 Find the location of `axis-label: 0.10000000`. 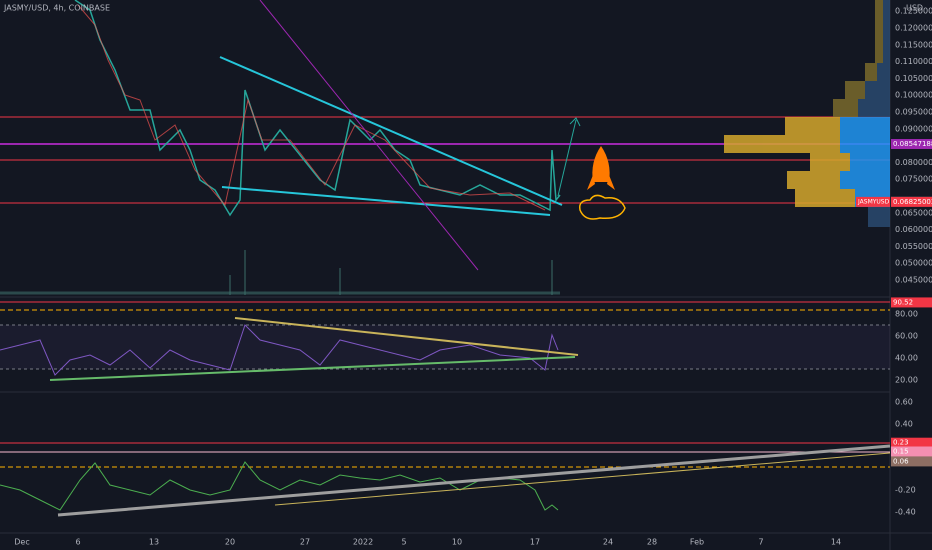

axis-label: 0.10000000 is located at coordinates (913, 95).